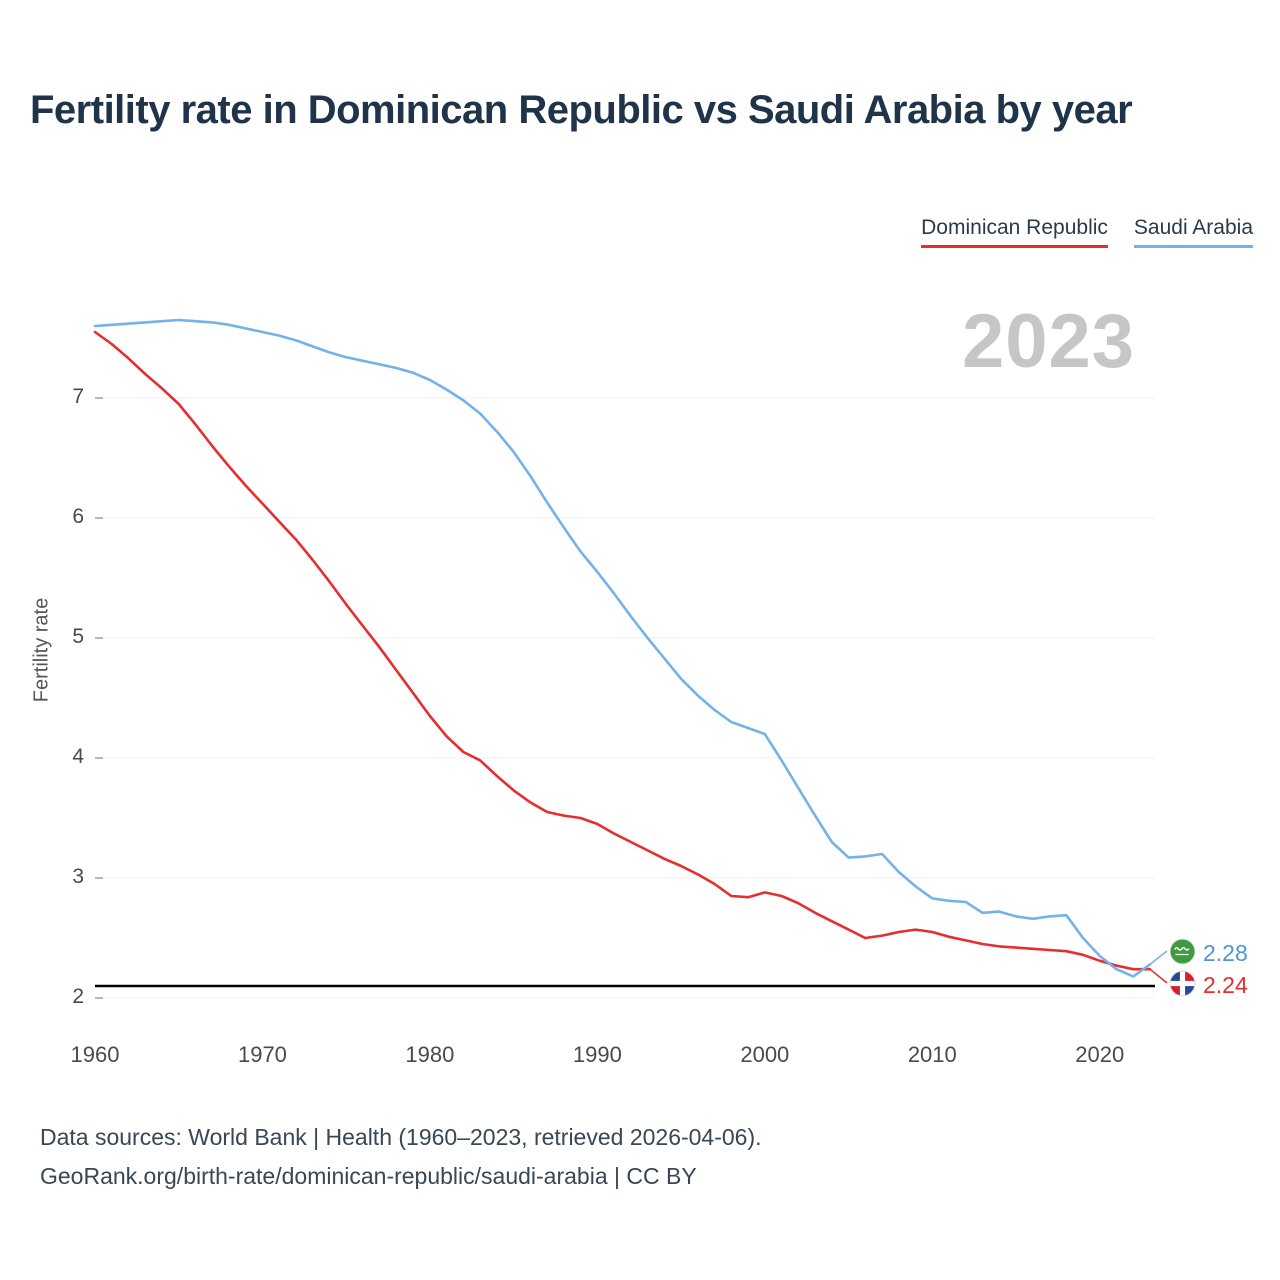  I want to click on x-tick-label: 2010, so click(932, 1054).